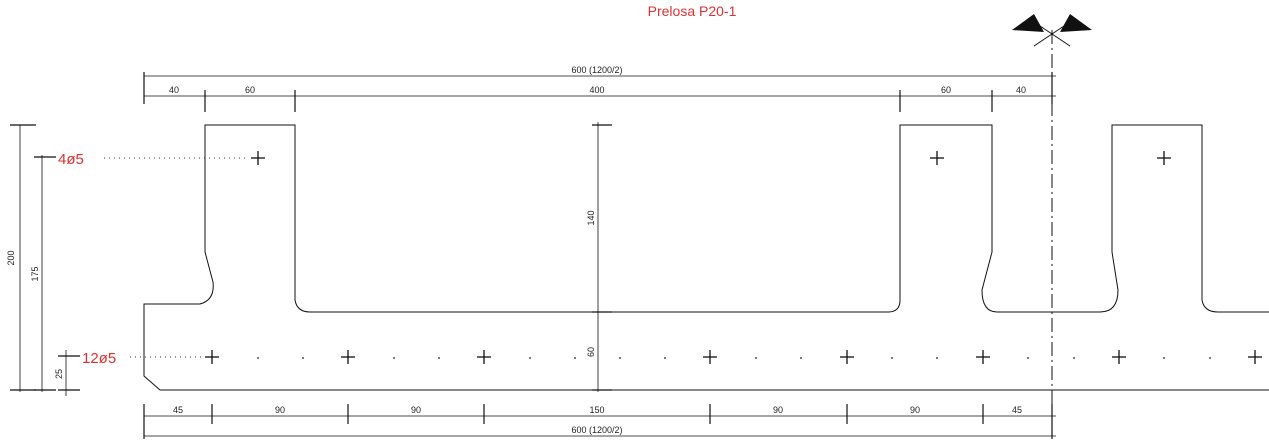 Image resolution: width=1269 pixels, height=444 pixels. Describe the element at coordinates (596, 90) in the screenshot. I see `top-dim-3: 400` at that location.